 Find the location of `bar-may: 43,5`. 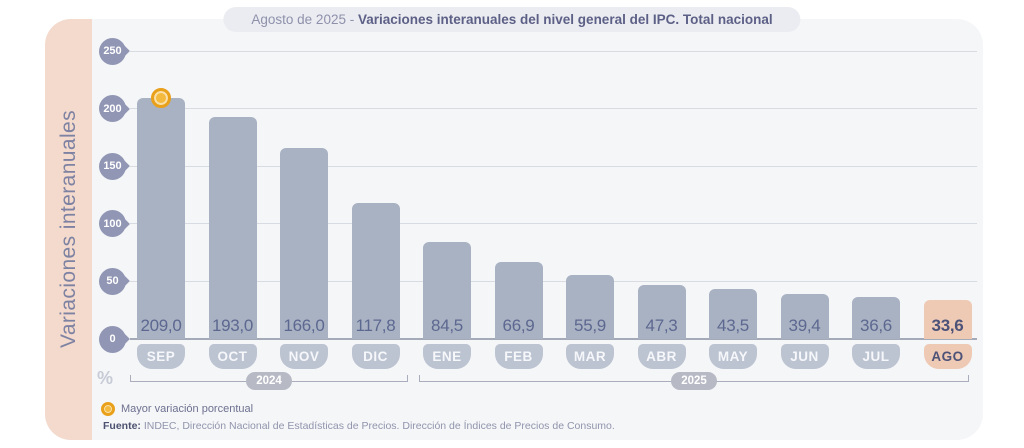

bar-may: 43,5 is located at coordinates (733, 313).